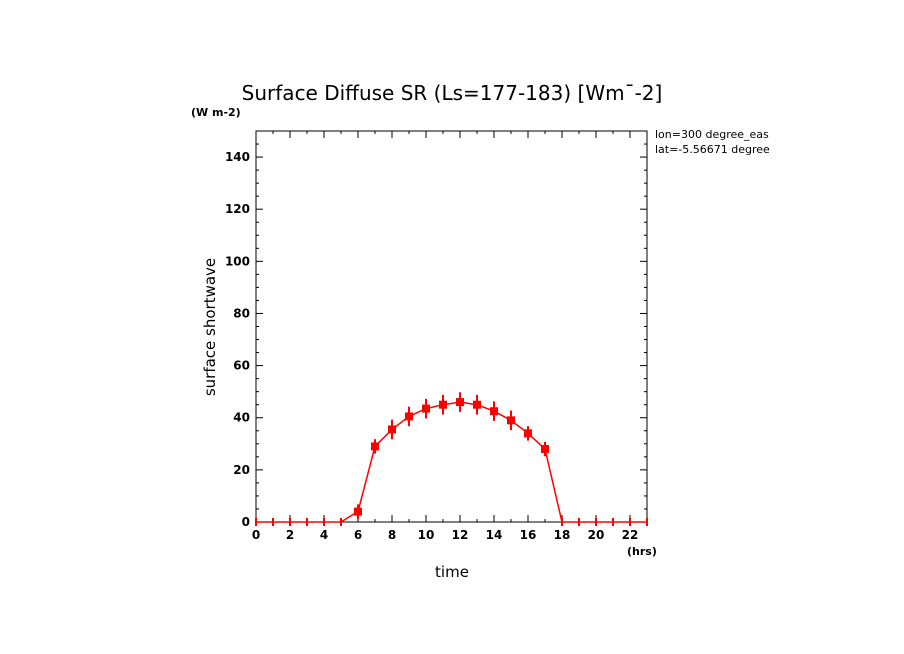 The width and height of the screenshot is (904, 654). Describe the element at coordinates (241, 313) in the screenshot. I see `y-tick-label: 80` at that location.